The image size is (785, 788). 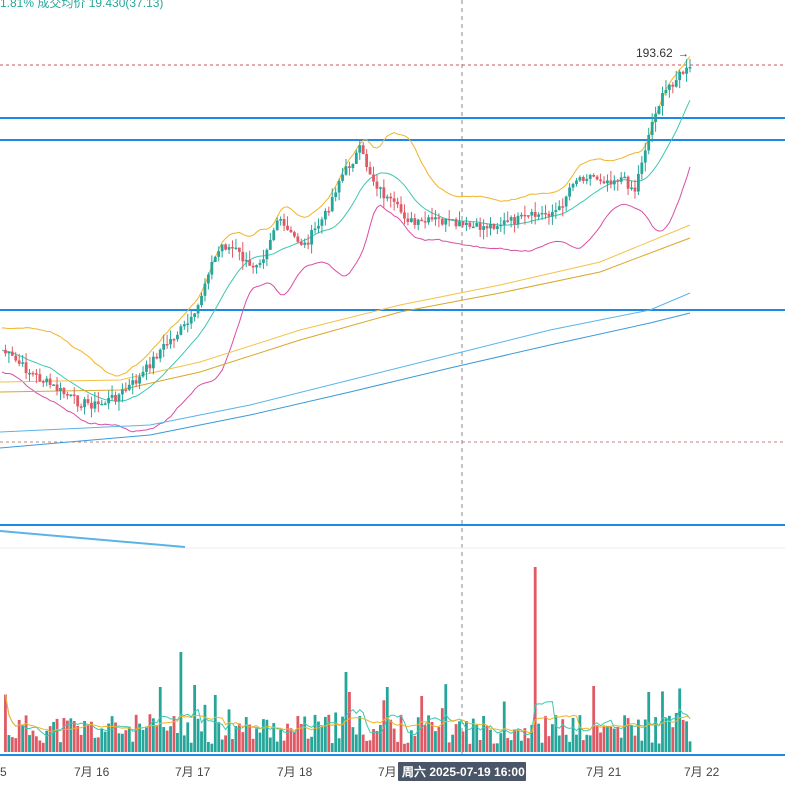 I want to click on x-axis-tick-label: 5, so click(x=3, y=772).